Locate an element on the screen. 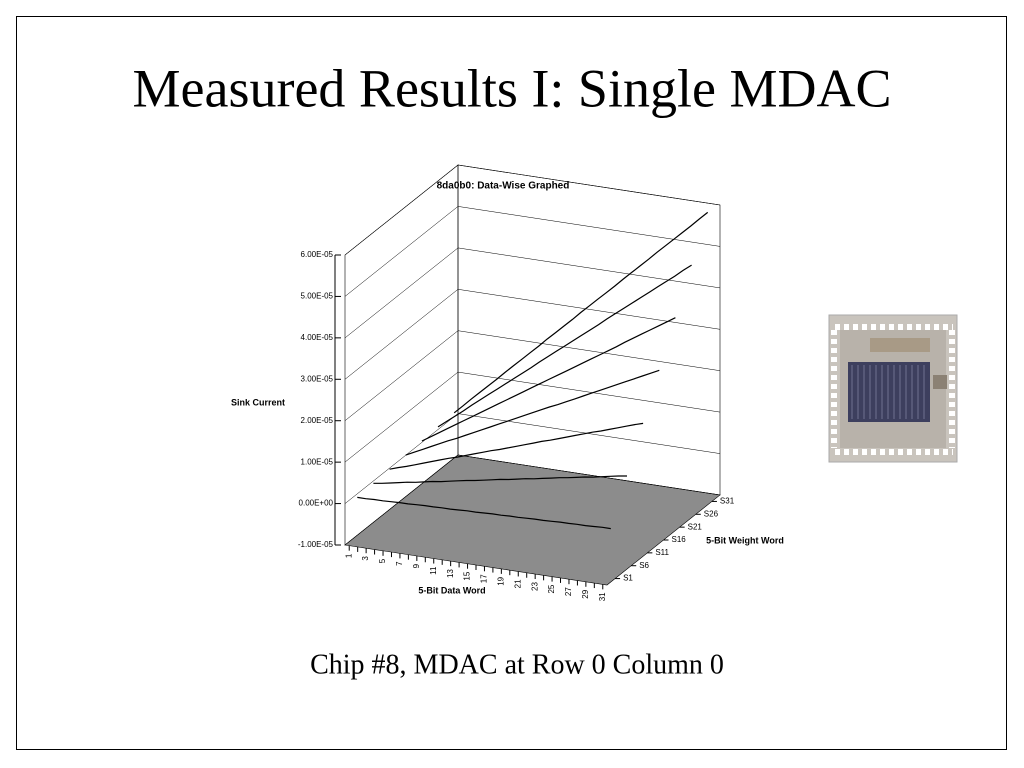 This screenshot has height=768, width=1024. z-tick-label: S21 is located at coordinates (695, 526).